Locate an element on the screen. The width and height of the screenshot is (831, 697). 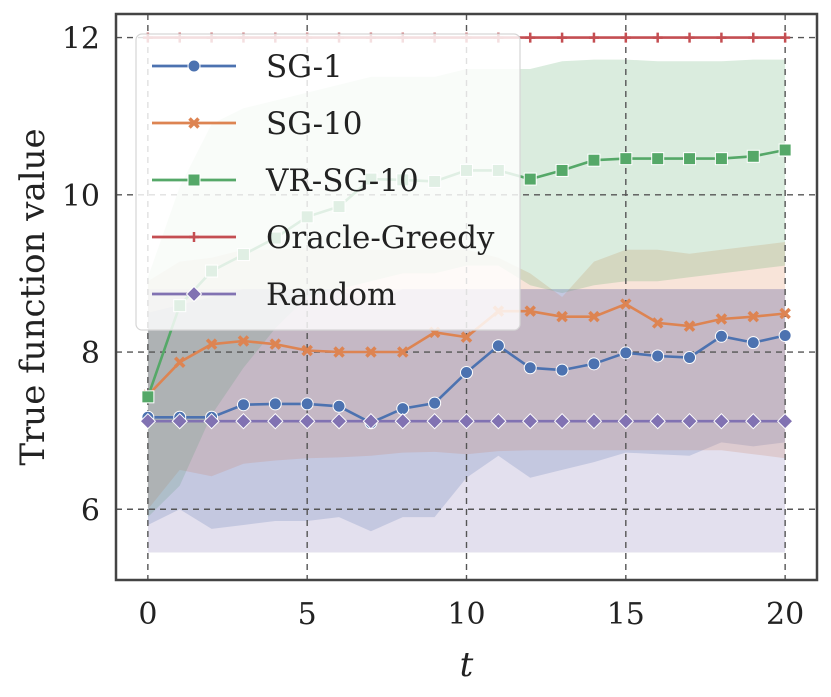
y-tick-label: 8 is located at coordinates (90, 353).